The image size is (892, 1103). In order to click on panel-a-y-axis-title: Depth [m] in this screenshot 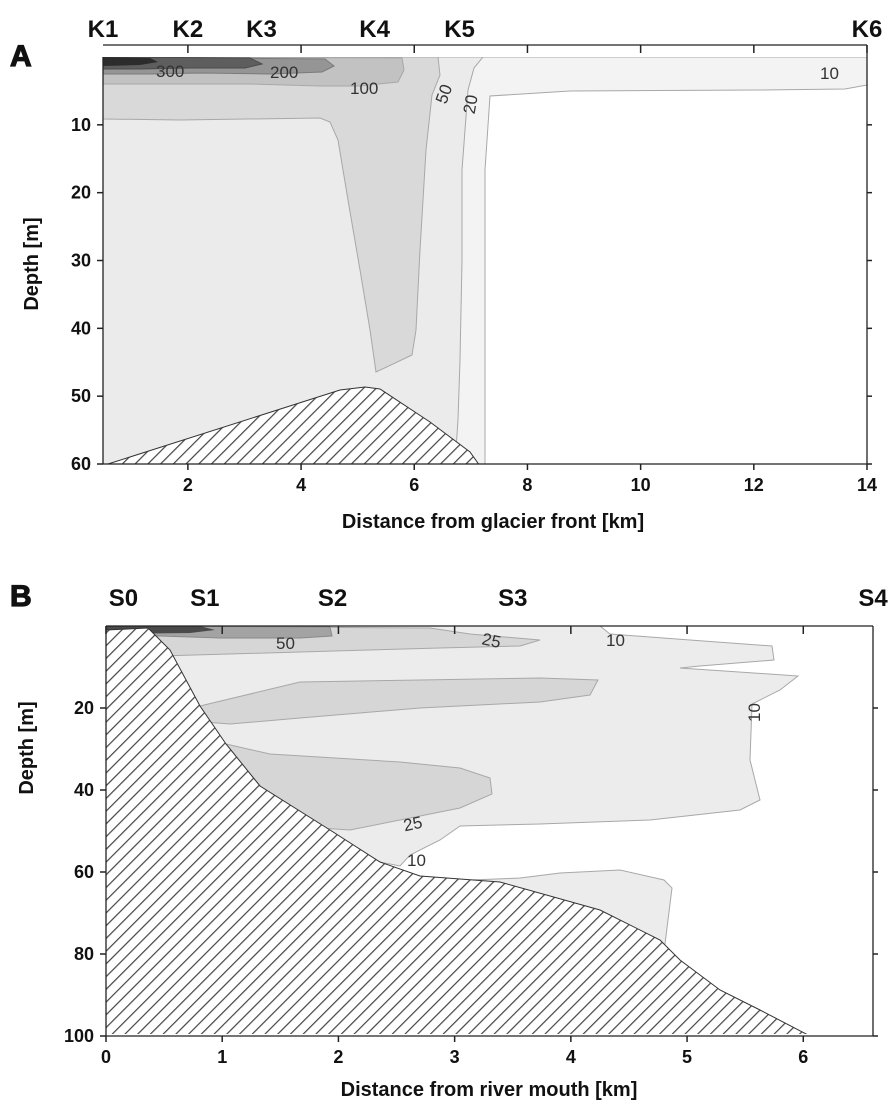, I will do `click(32, 263)`.